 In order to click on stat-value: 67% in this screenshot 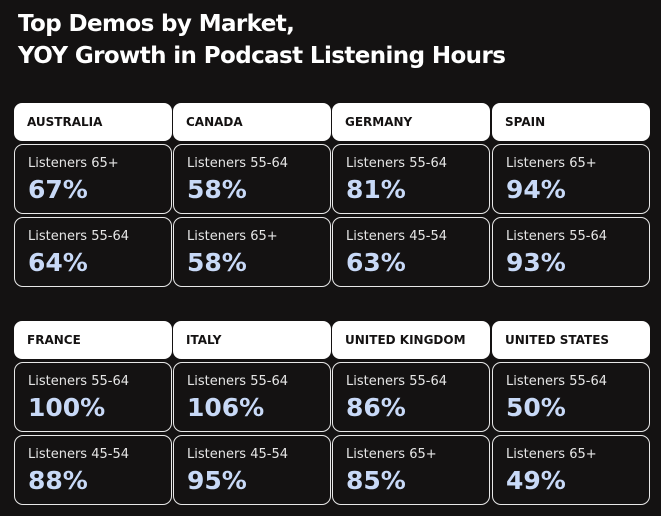, I will do `click(58, 189)`.